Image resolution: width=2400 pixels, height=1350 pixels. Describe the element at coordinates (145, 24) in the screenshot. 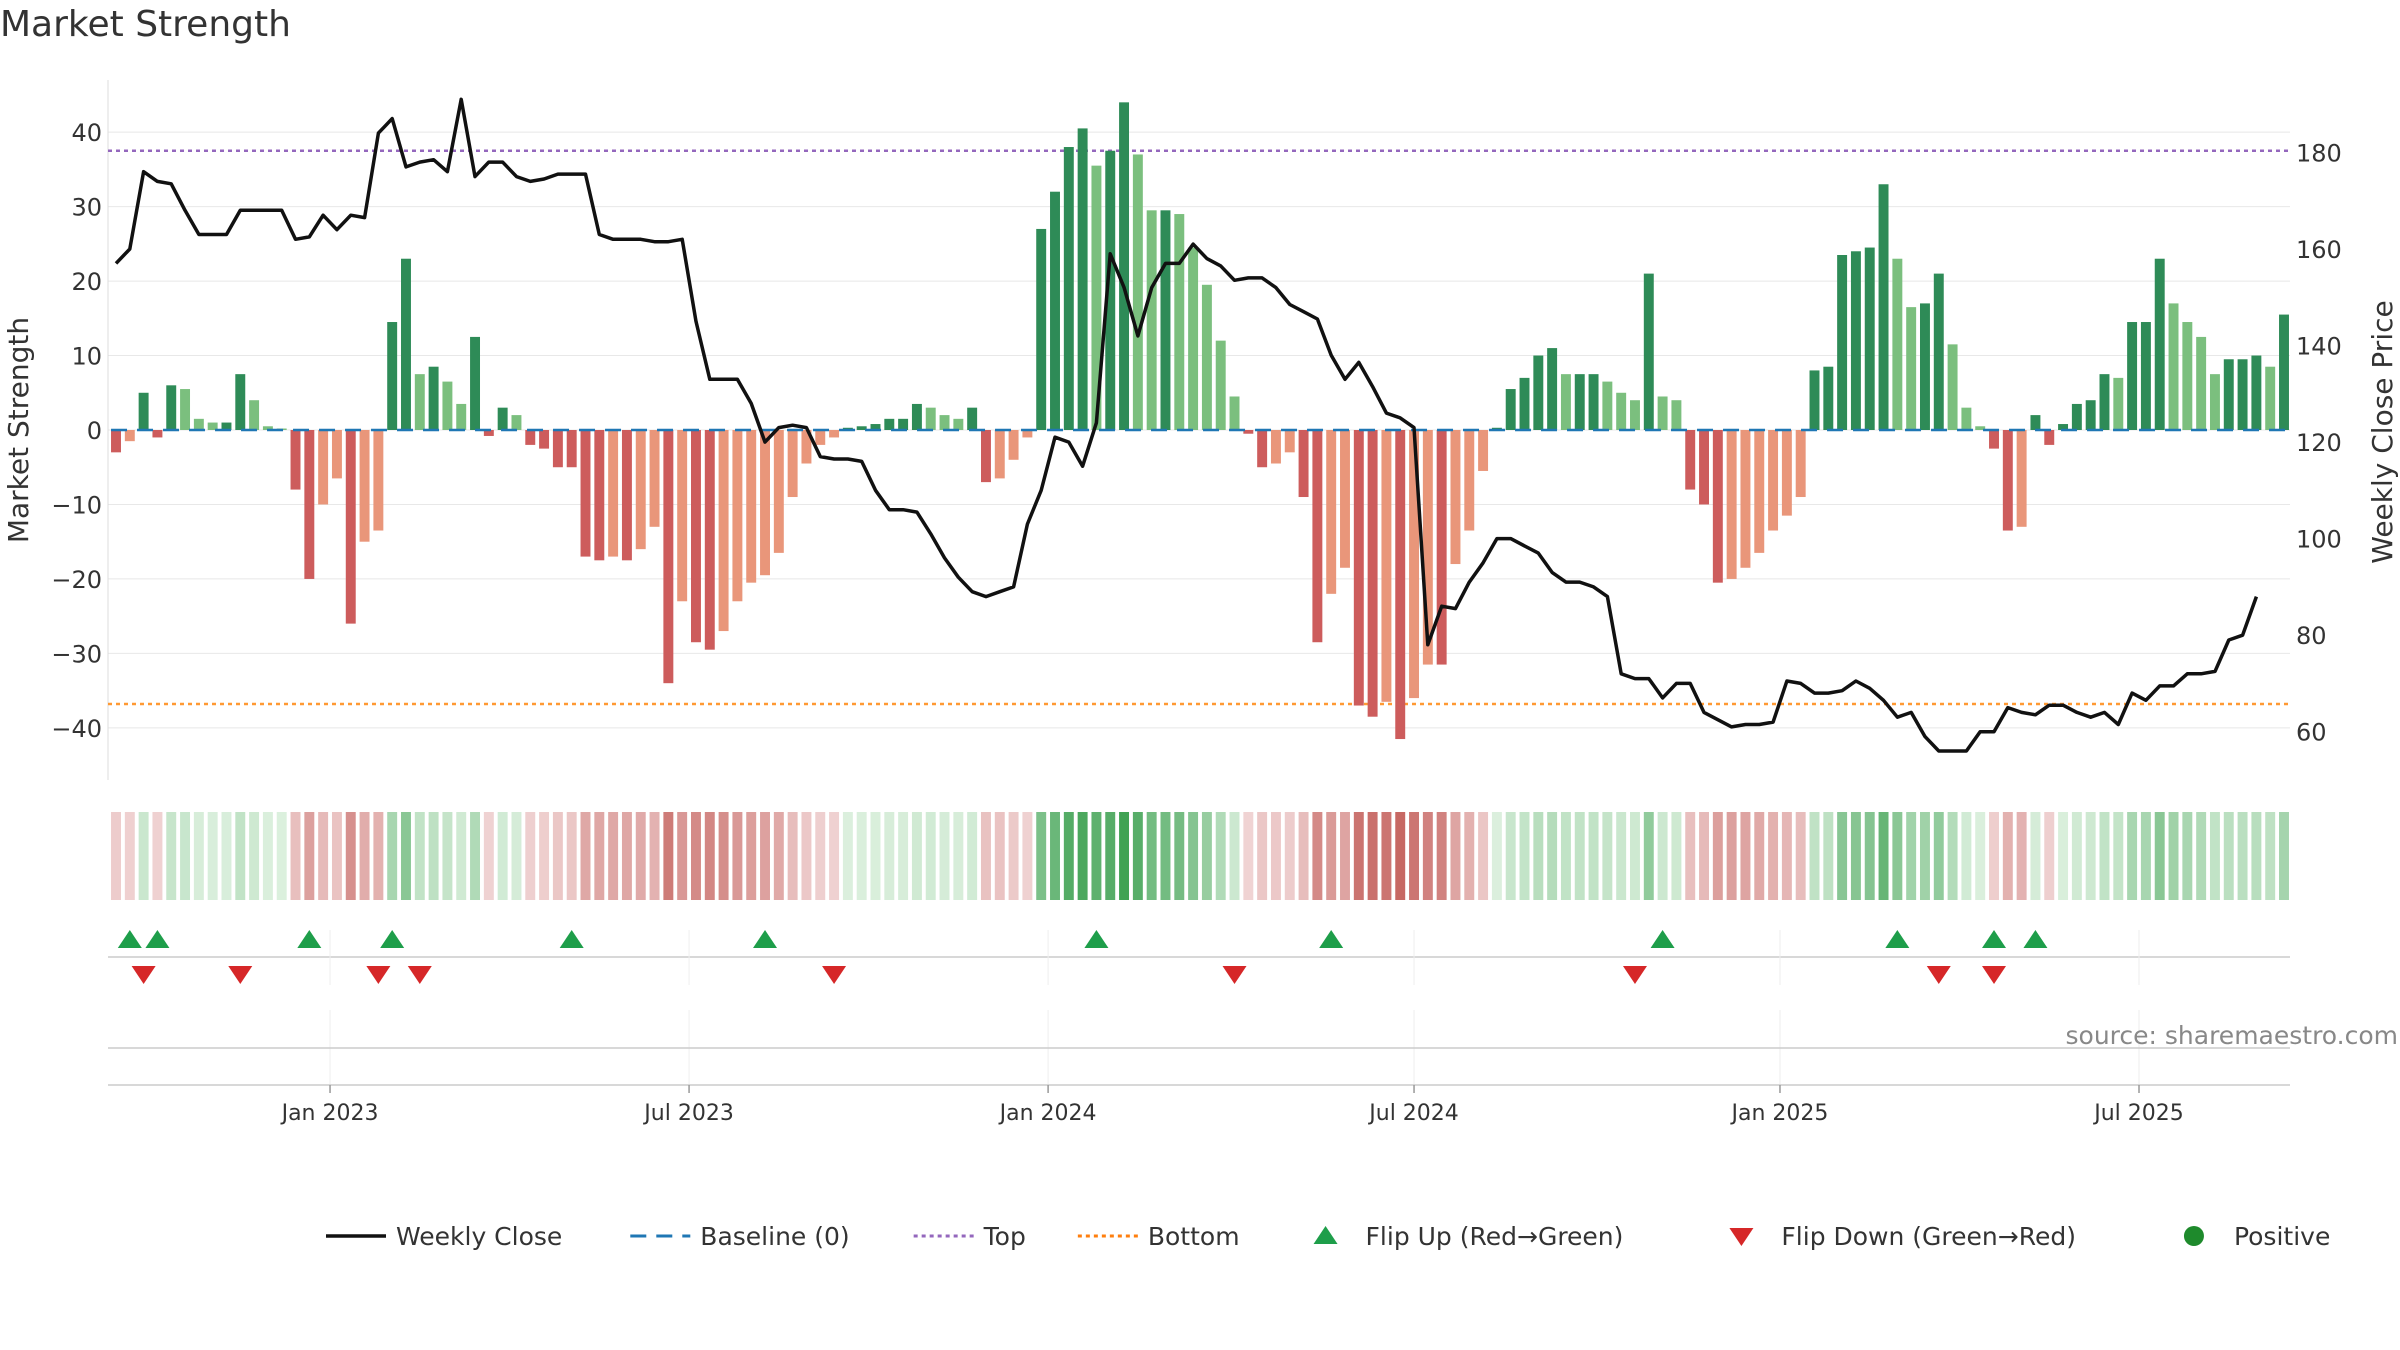

I see `chart-title: Market Strength` at that location.